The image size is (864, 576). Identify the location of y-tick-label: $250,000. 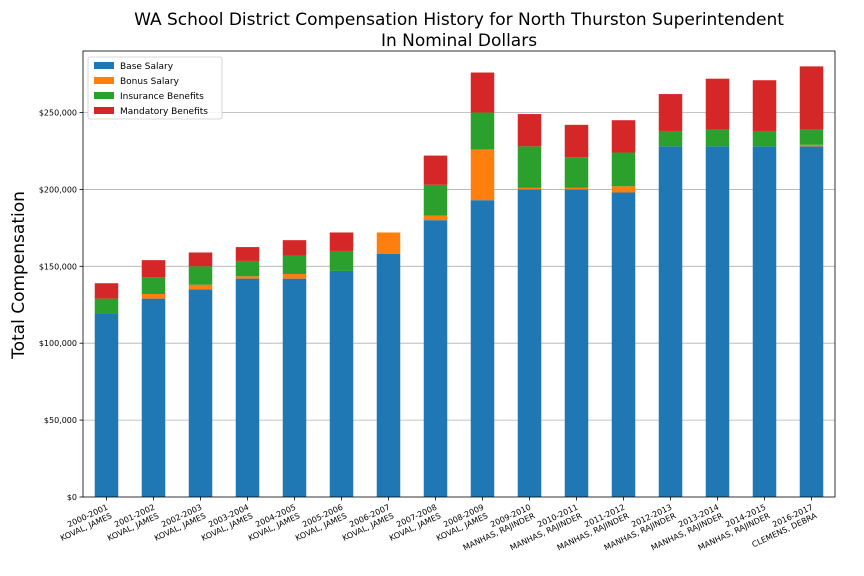
(58, 113).